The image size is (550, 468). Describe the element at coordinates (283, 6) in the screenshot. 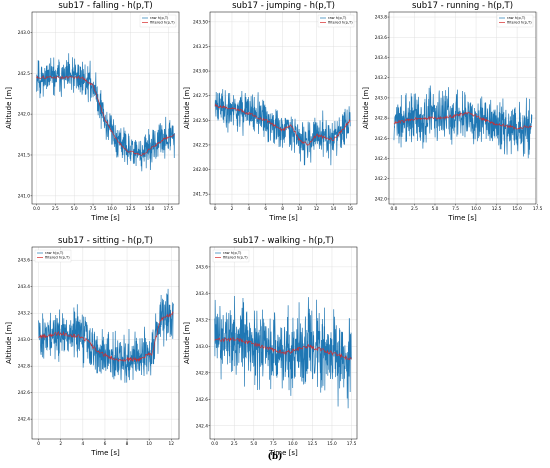

I see `jumping-title: sub17 - jumping - h(p,T)` at that location.